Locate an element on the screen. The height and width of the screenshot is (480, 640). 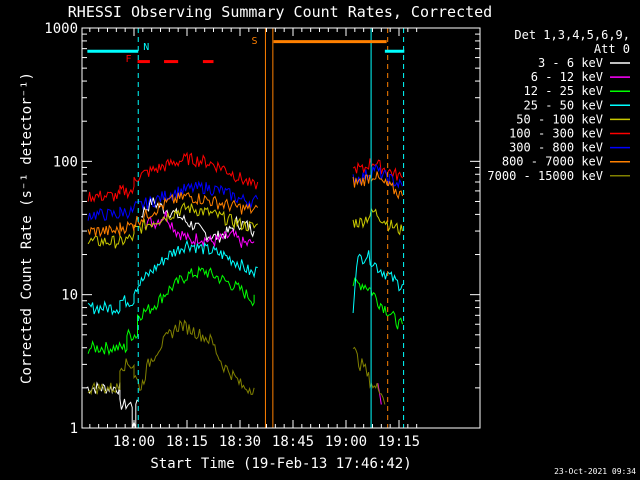
y-tick-label-0: 1 is located at coordinates (74, 429).